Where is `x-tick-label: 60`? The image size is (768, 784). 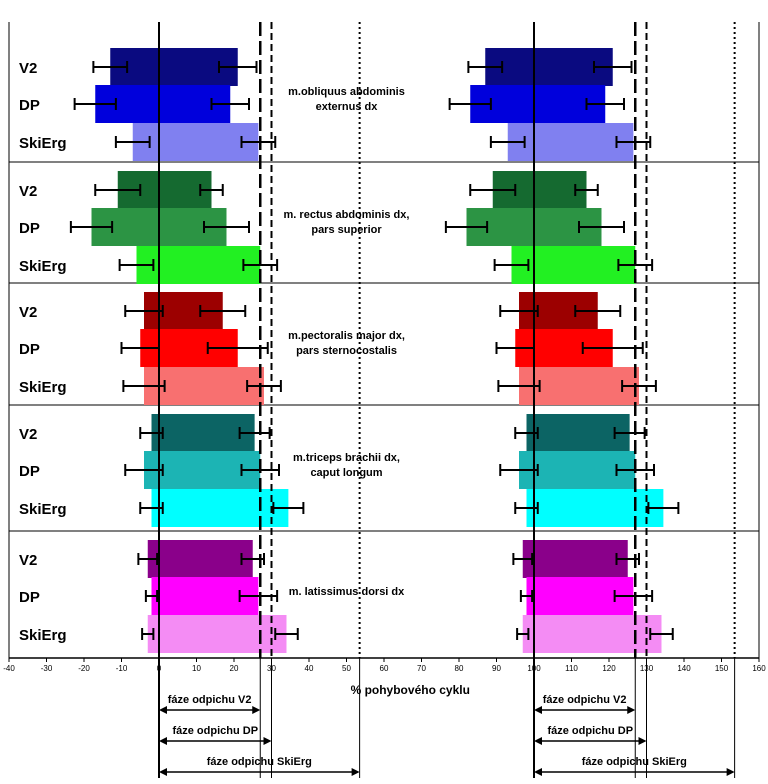 x-tick-label: 60 is located at coordinates (384, 668).